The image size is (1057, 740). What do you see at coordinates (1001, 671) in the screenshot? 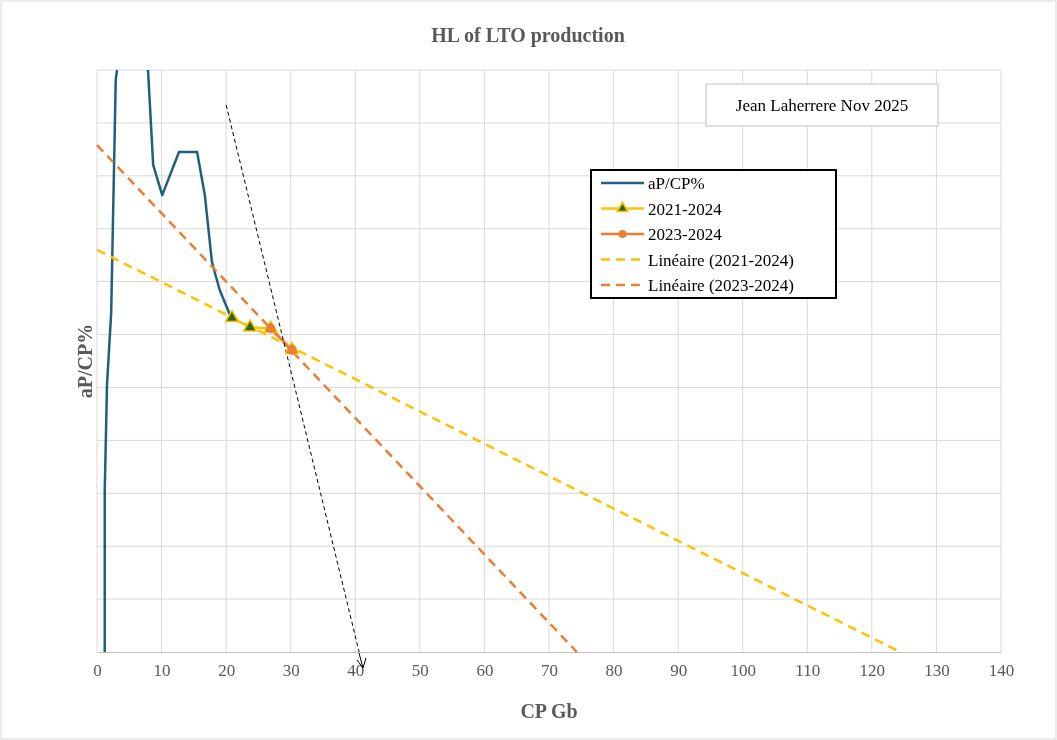
I see `x-tick-label: 140` at bounding box center [1001, 671].